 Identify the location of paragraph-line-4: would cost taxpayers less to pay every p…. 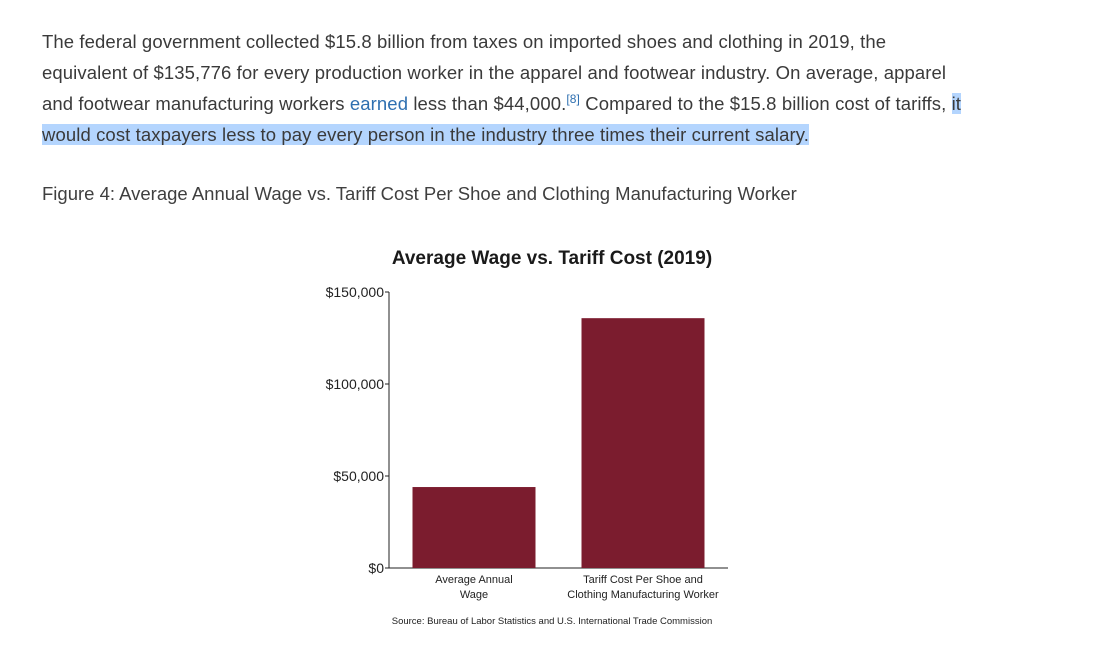
(542, 134).